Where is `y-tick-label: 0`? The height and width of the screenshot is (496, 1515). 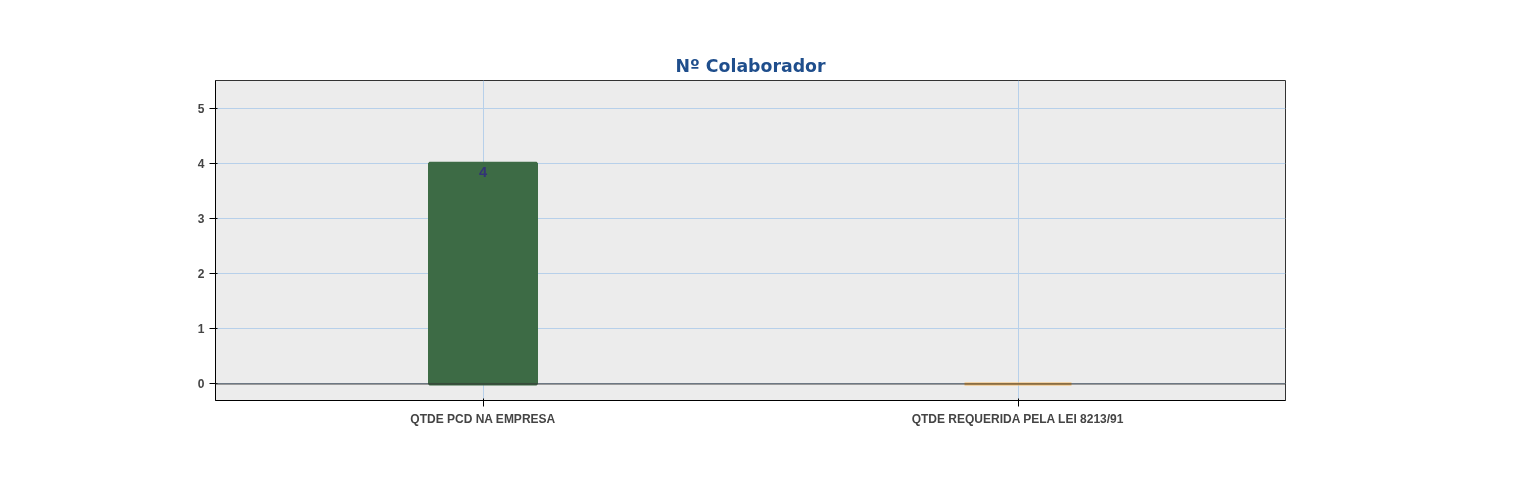
y-tick-label: 0 is located at coordinates (201, 384).